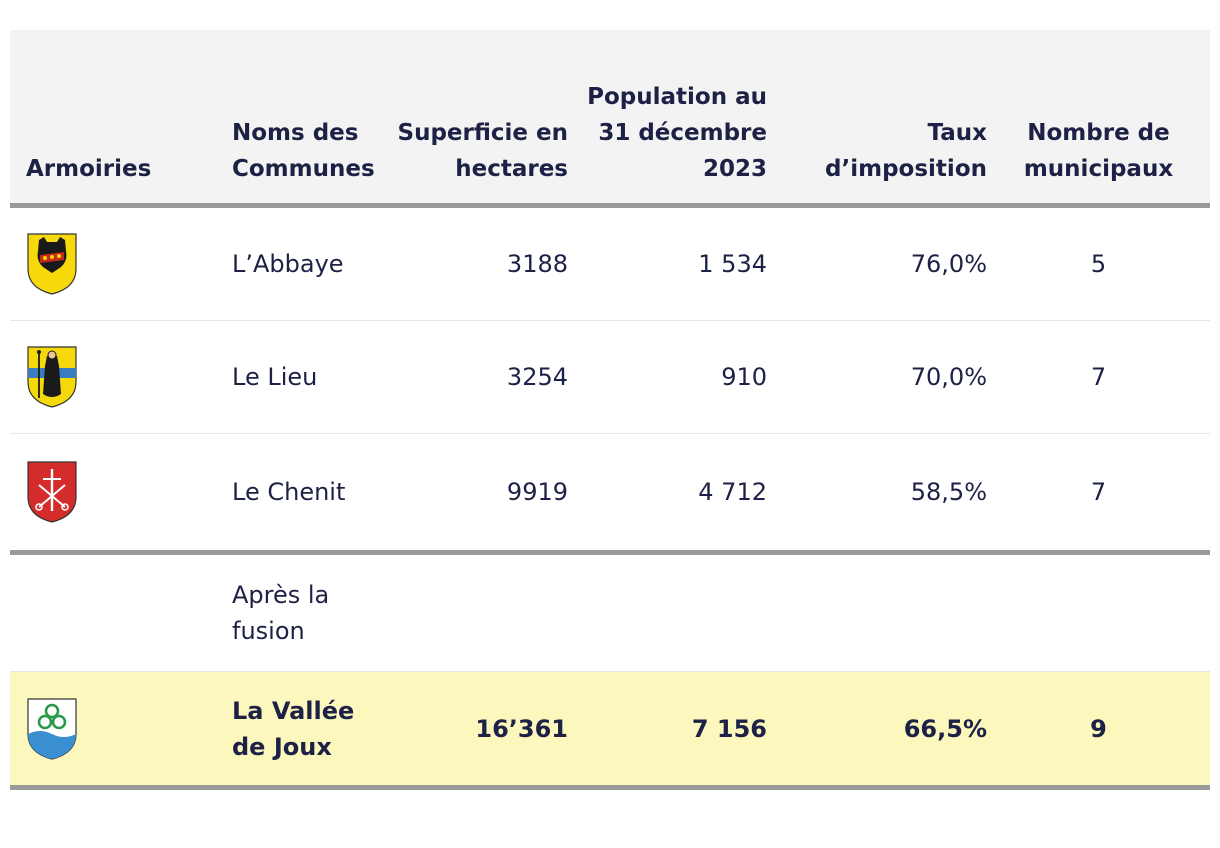  What do you see at coordinates (89, 169) in the screenshot?
I see `header-armoiries: Armoiries` at bounding box center [89, 169].